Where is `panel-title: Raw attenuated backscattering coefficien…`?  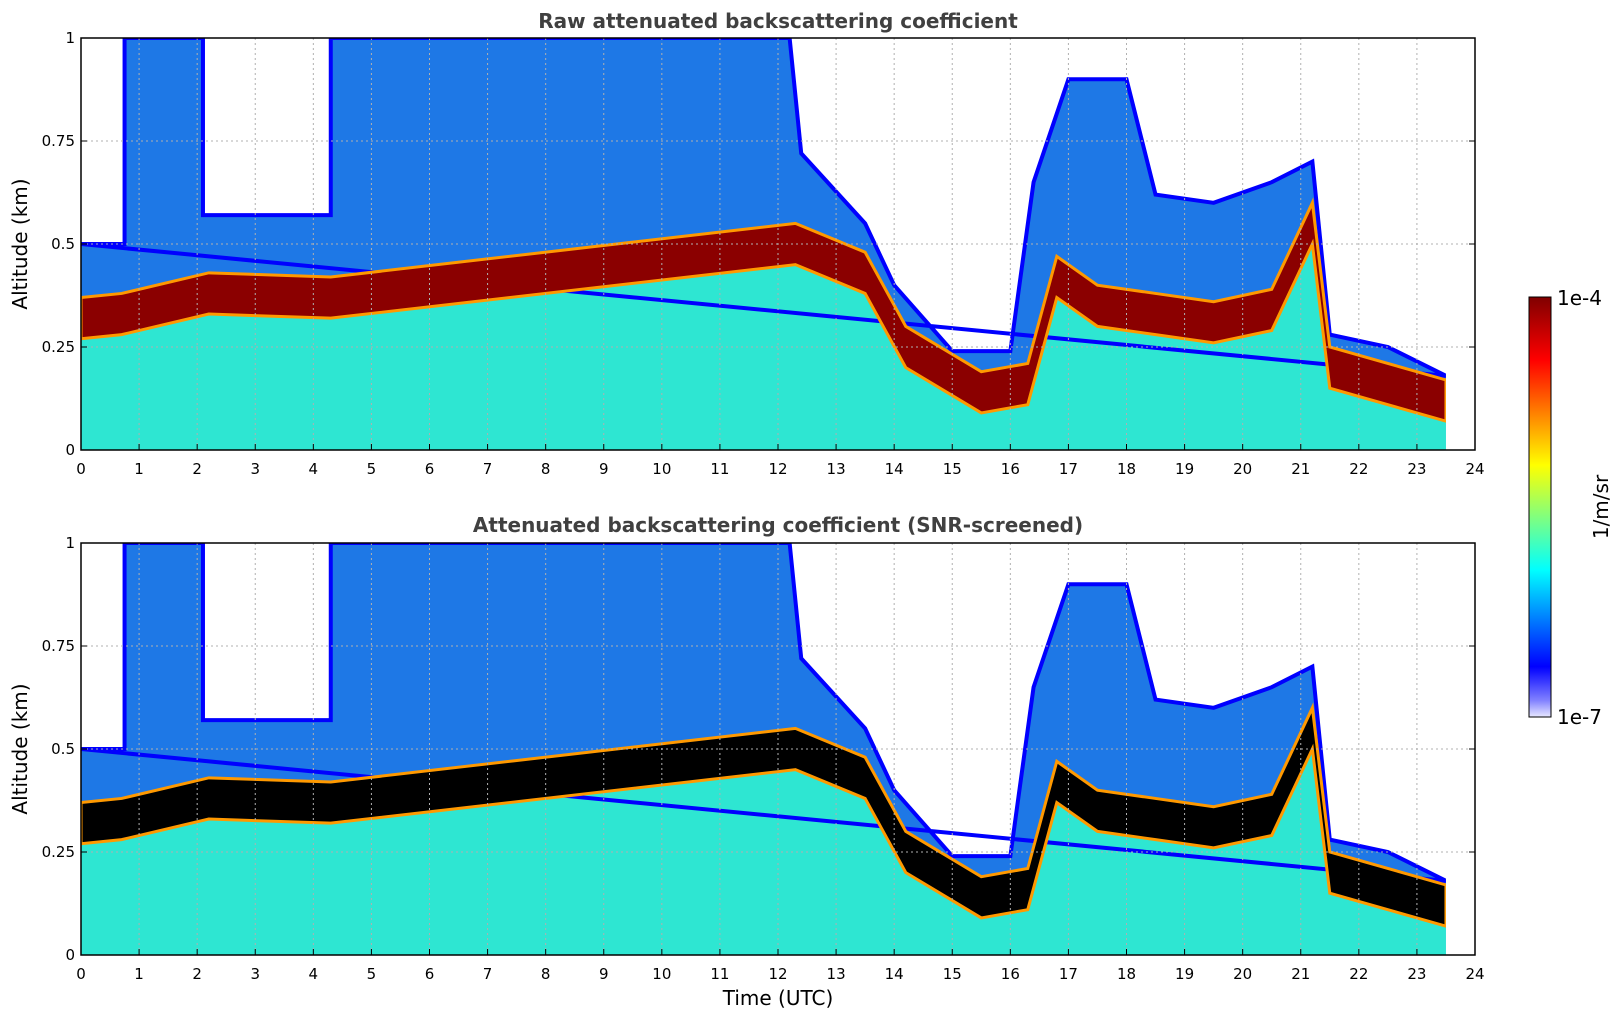
panel-title: Raw attenuated backscattering coefficien… is located at coordinates (778, 21).